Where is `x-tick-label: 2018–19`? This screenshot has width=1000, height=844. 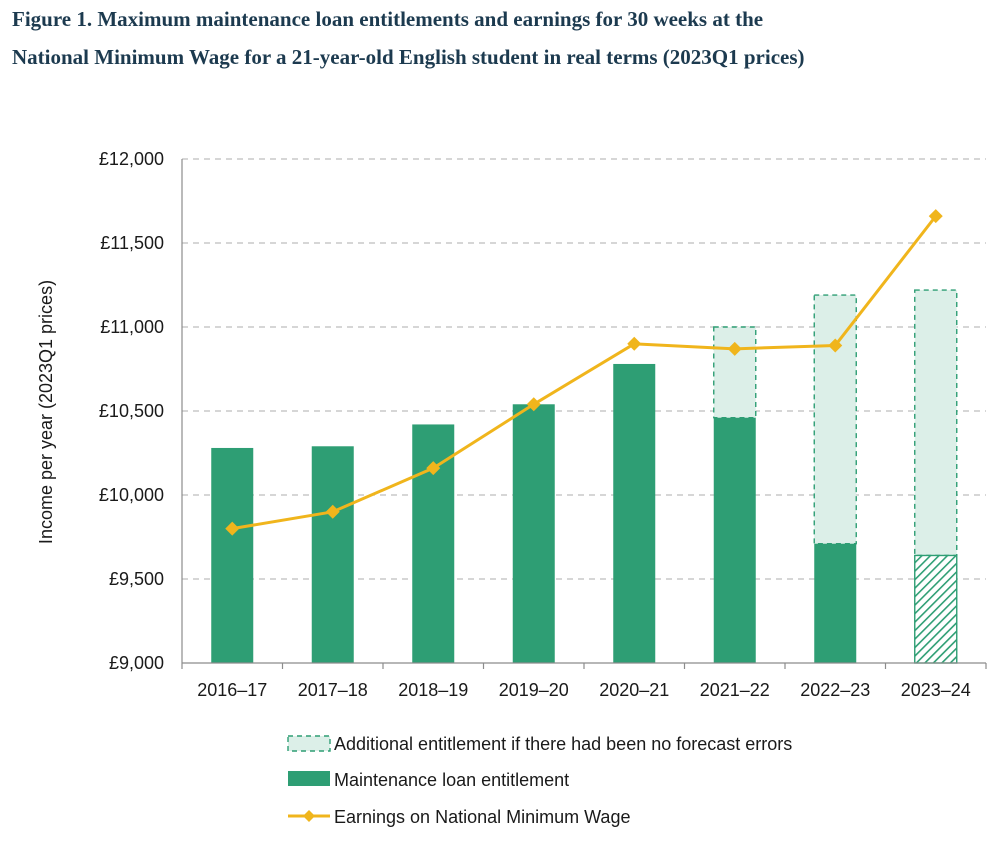
x-tick-label: 2018–19 is located at coordinates (433, 690).